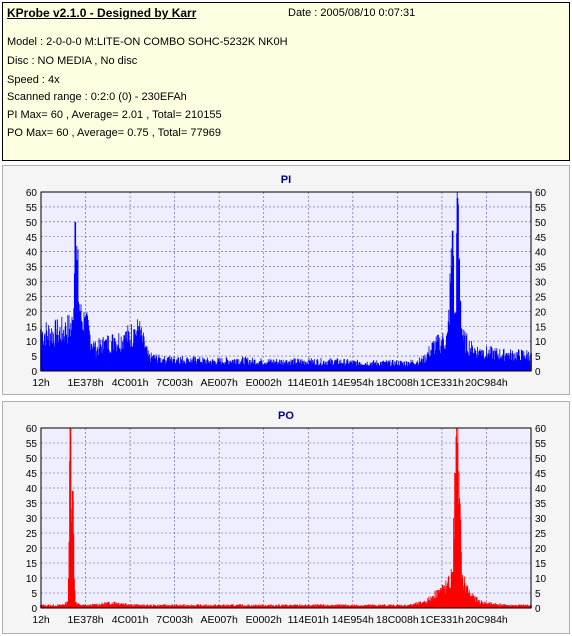 The width and height of the screenshot is (572, 636). Describe the element at coordinates (32, 327) in the screenshot. I see `pi-y-tick-left: 15` at that location.